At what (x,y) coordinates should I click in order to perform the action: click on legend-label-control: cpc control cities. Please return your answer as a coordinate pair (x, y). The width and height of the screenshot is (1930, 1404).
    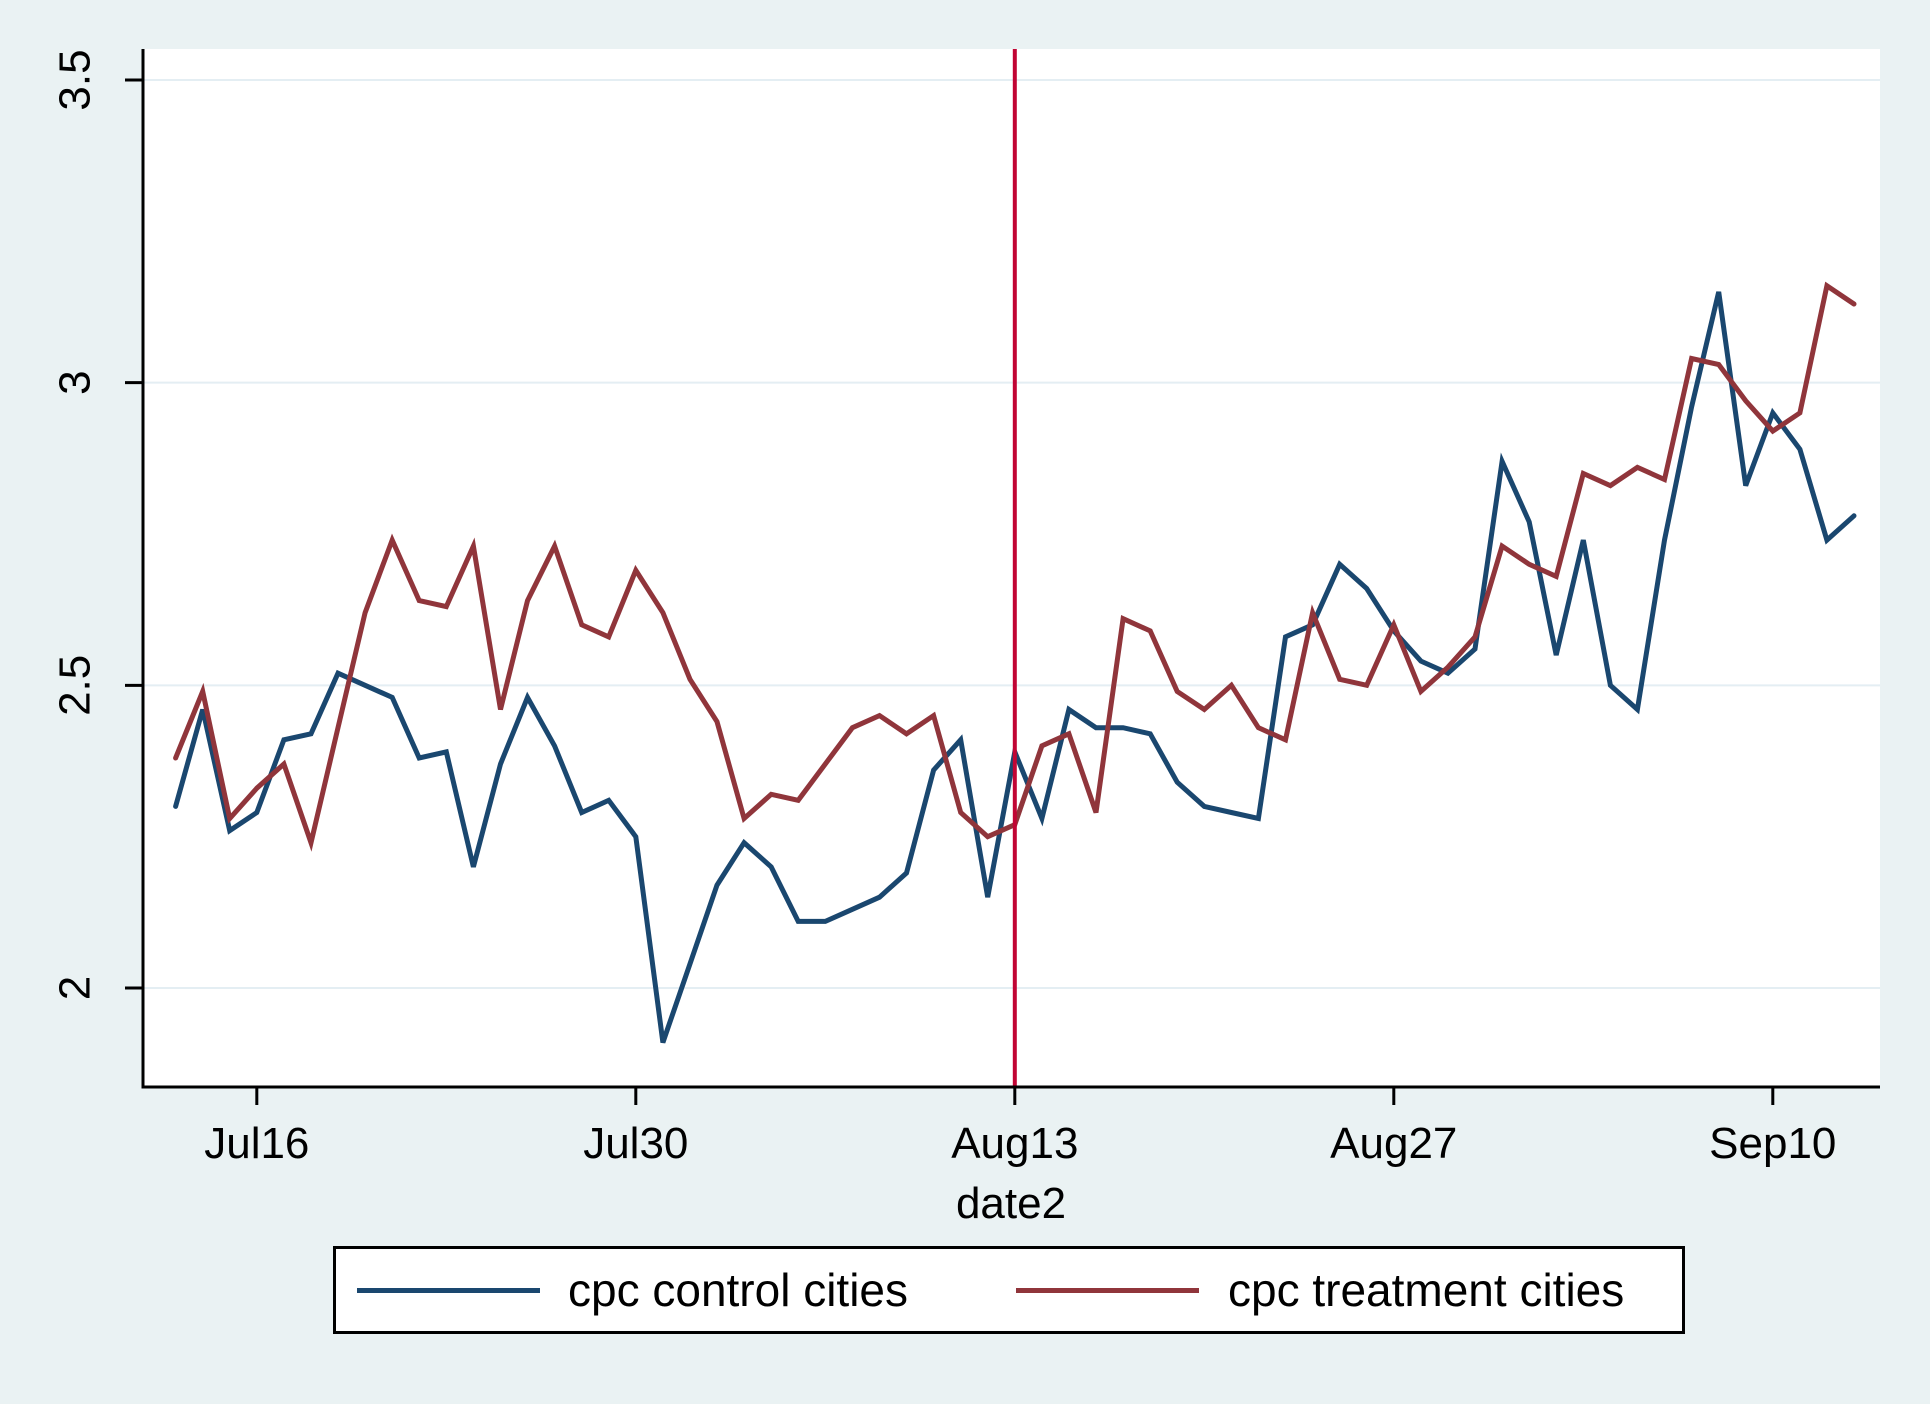
    Looking at the image, I should click on (738, 1290).